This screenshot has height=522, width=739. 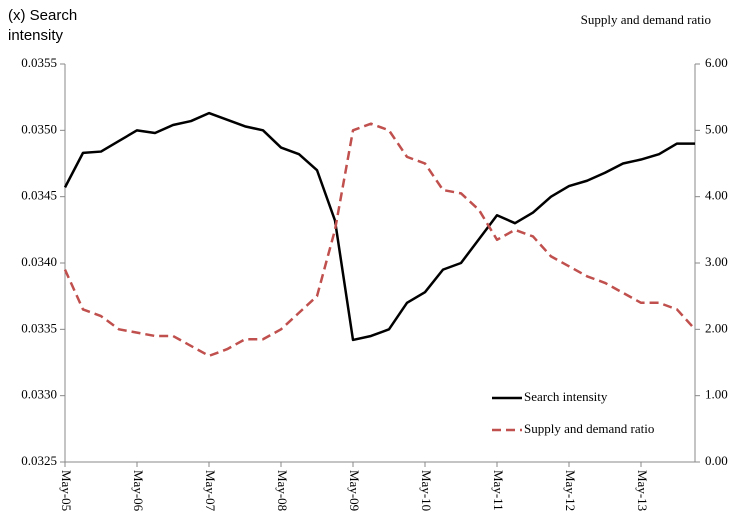 What do you see at coordinates (39, 394) in the screenshot?
I see `y-tick-label: 0.0330` at bounding box center [39, 394].